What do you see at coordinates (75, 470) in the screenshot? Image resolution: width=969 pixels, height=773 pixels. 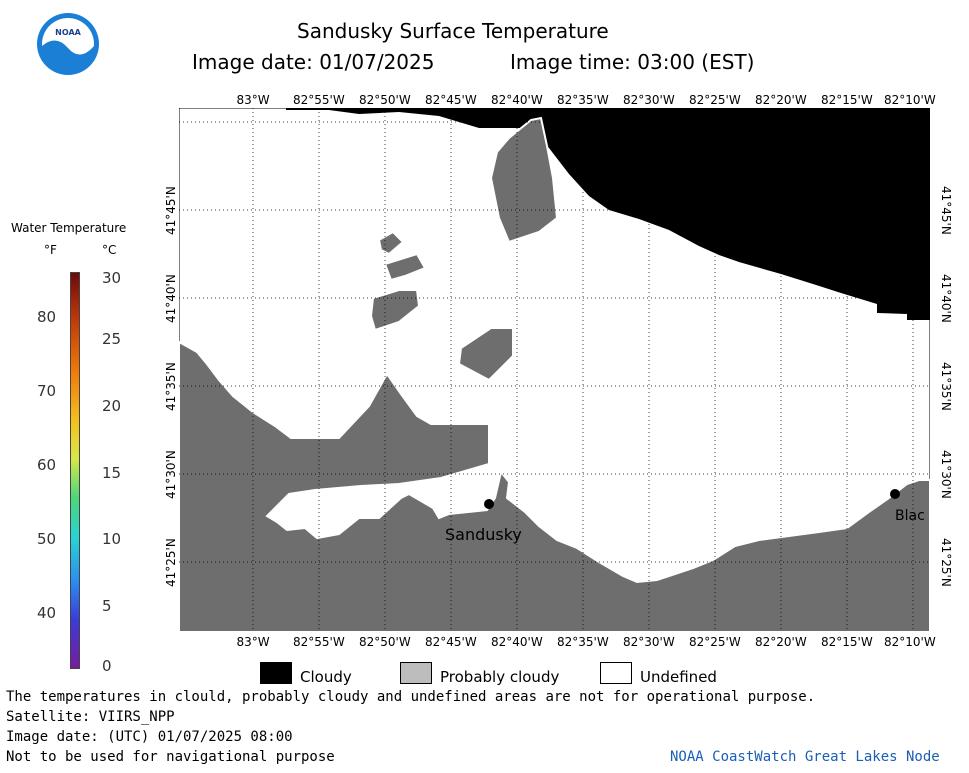 I see `colorbar` at bounding box center [75, 470].